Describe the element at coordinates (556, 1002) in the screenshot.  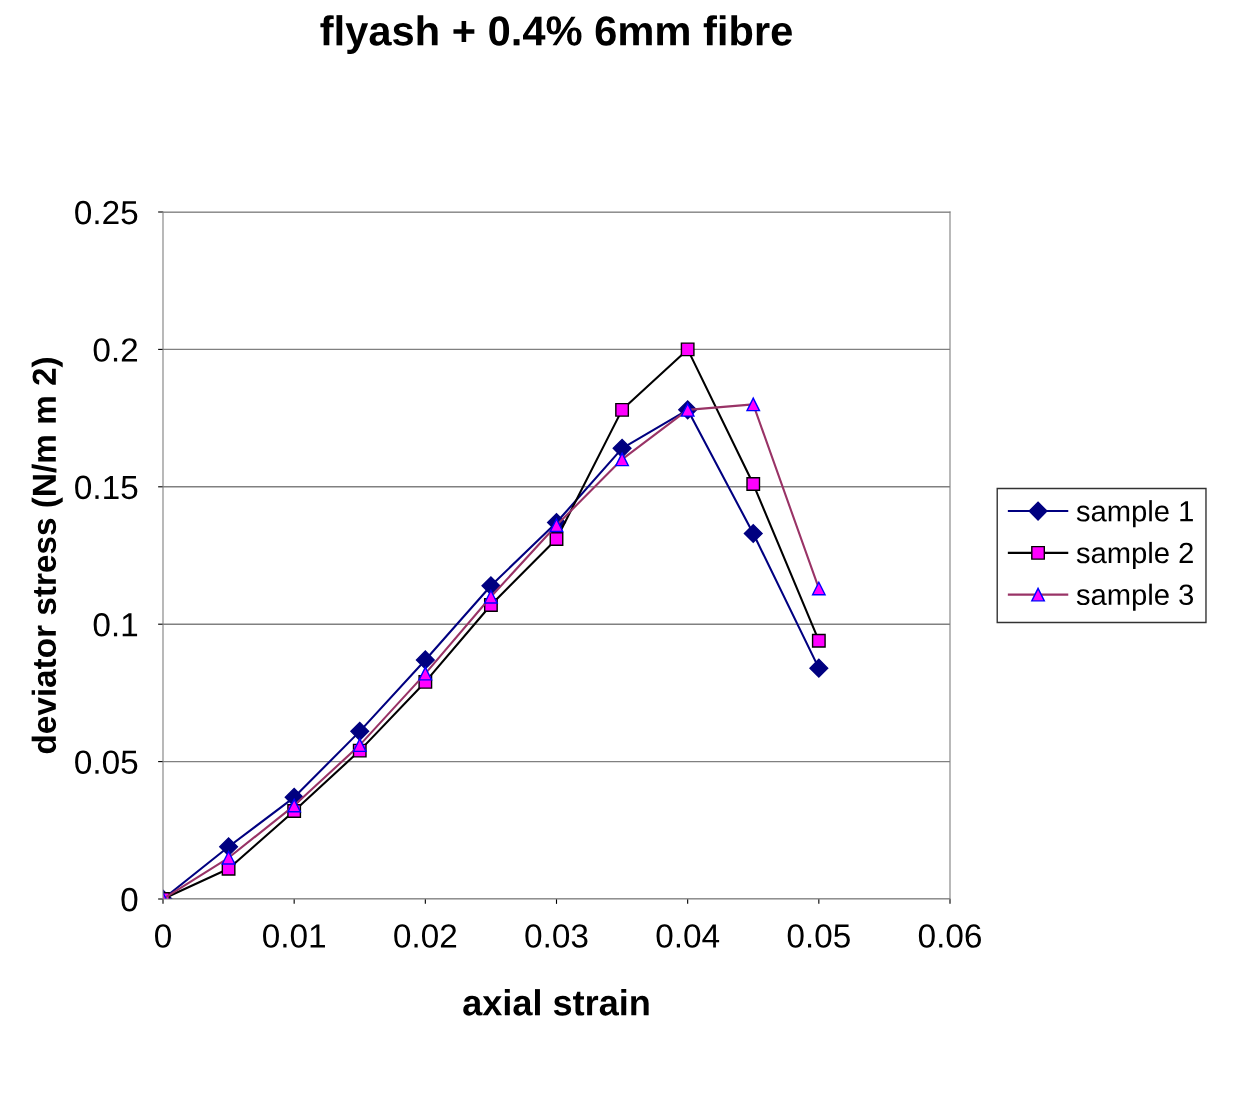
I see `x-axis-title: axial strain` at that location.